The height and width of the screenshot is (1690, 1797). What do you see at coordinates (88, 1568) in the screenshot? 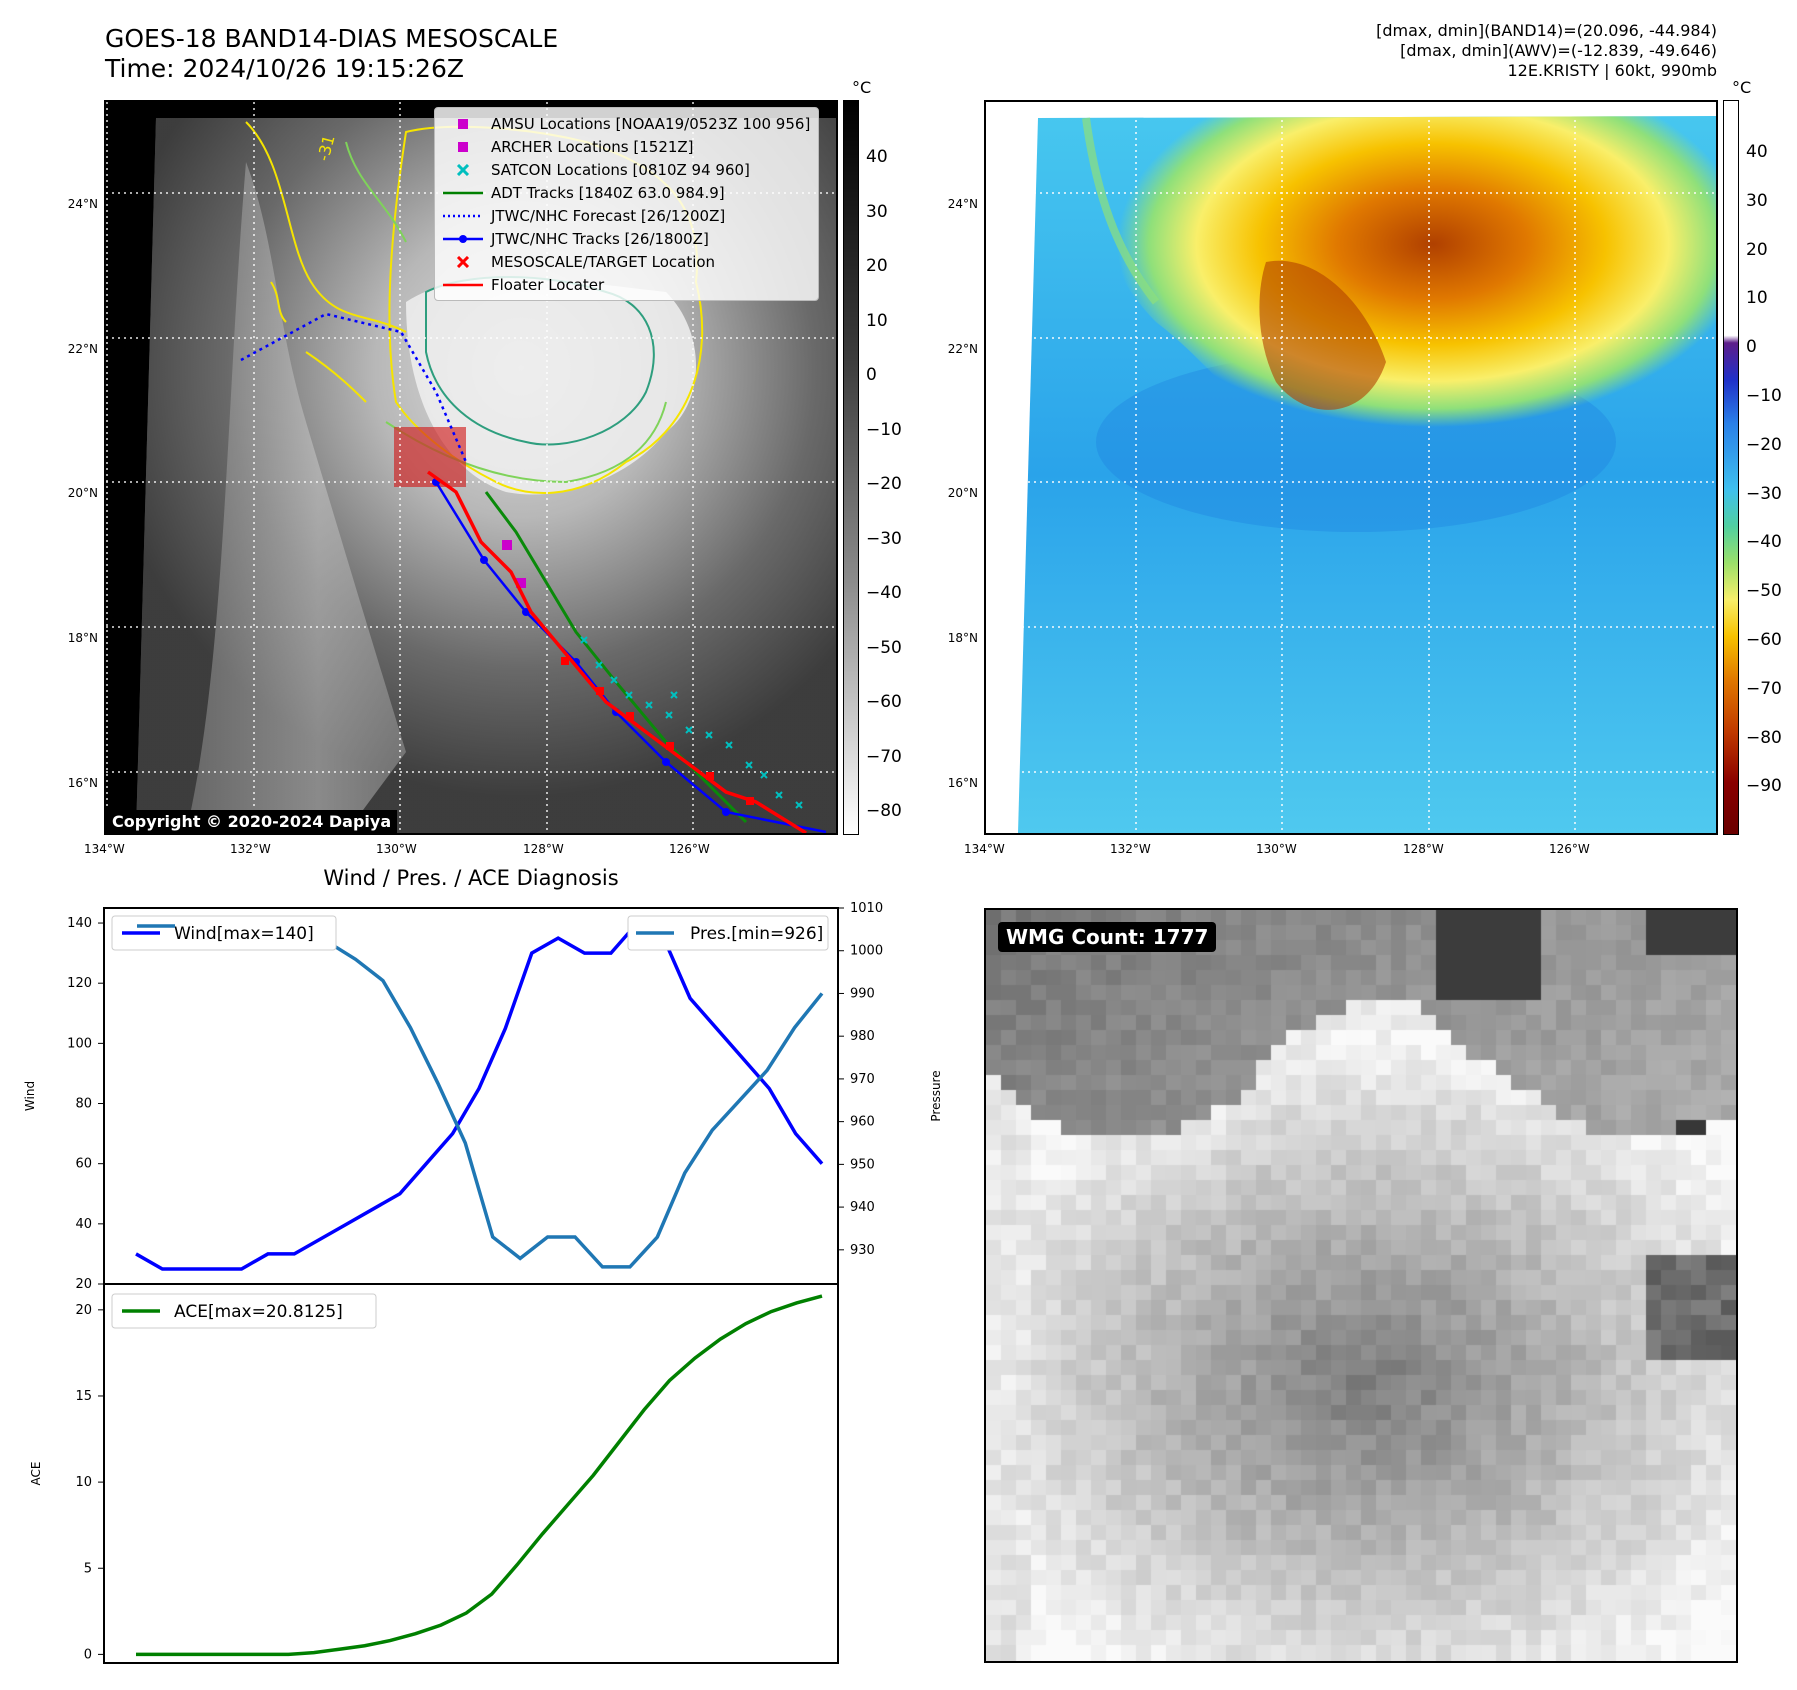
I see `y-tick-label: 5` at bounding box center [88, 1568].